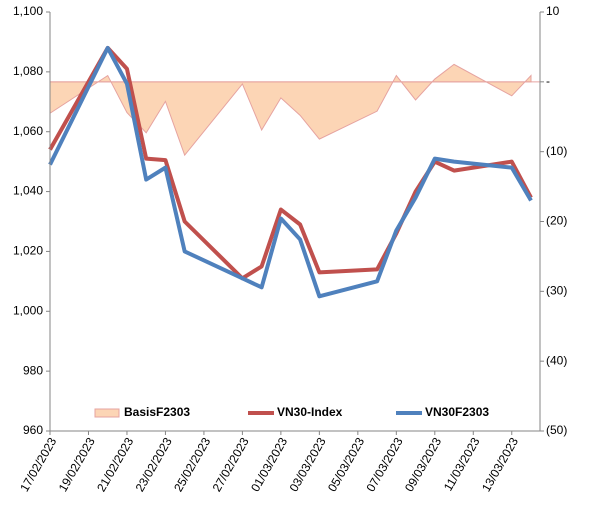 The width and height of the screenshot is (589, 509). I want to click on x-tick-label: 01/03/2023, so click(269, 464).